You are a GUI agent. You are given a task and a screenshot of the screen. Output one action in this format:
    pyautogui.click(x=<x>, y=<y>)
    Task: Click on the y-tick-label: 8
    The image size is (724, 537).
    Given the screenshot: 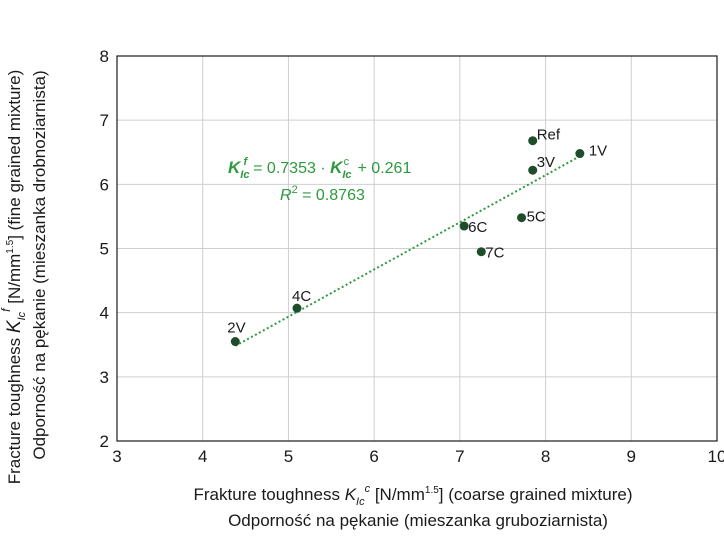 What is the action you would take?
    pyautogui.click(x=104, y=56)
    